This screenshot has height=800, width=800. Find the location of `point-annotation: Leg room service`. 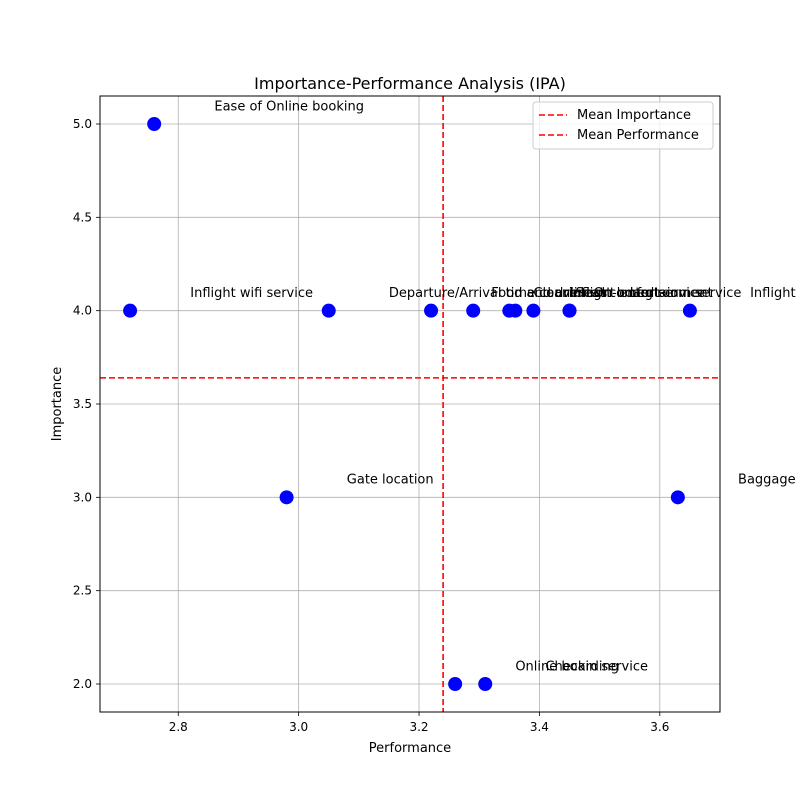

point-annotation: Leg room service is located at coordinates (686, 293).